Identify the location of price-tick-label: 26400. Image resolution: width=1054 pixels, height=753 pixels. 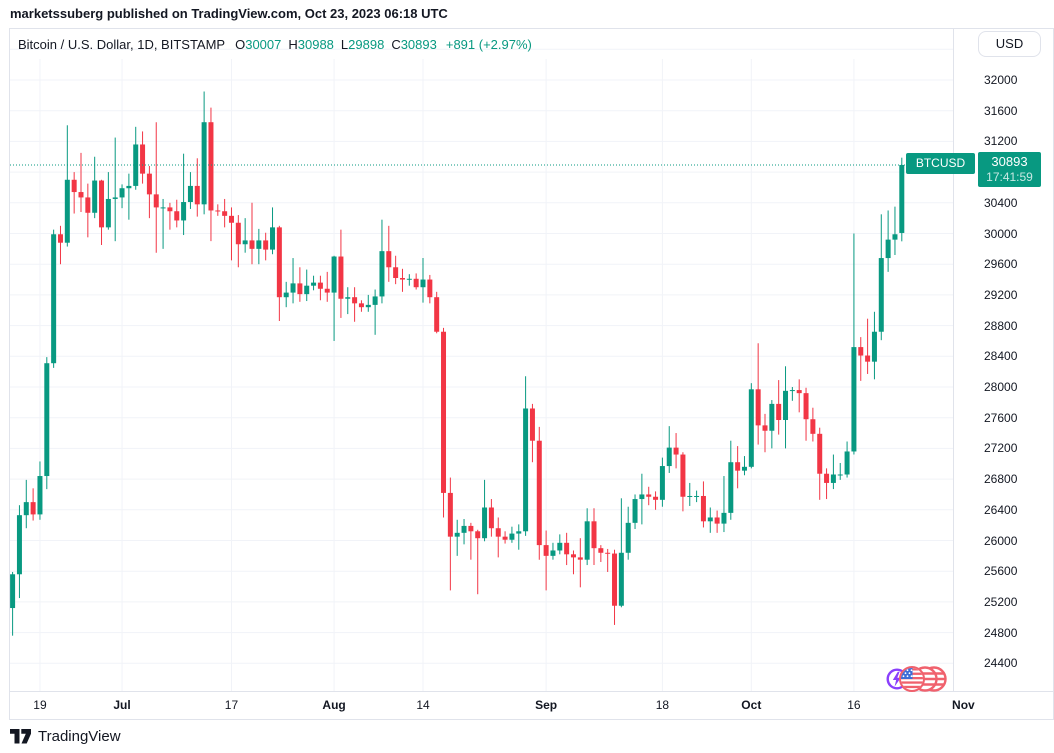
(1001, 509).